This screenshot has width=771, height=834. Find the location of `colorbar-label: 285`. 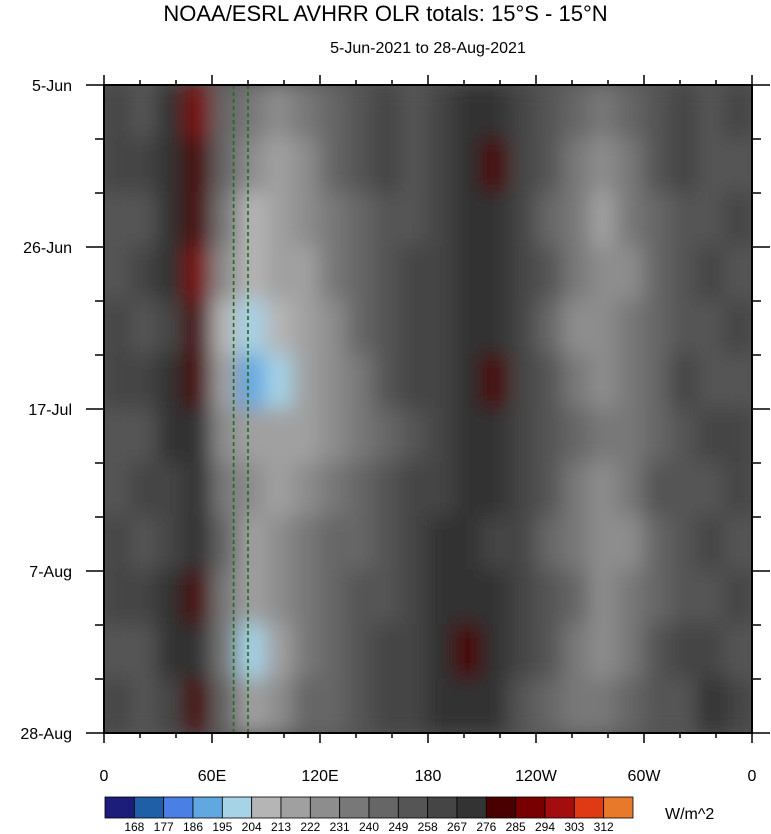

colorbar-label: 285 is located at coordinates (516, 827).